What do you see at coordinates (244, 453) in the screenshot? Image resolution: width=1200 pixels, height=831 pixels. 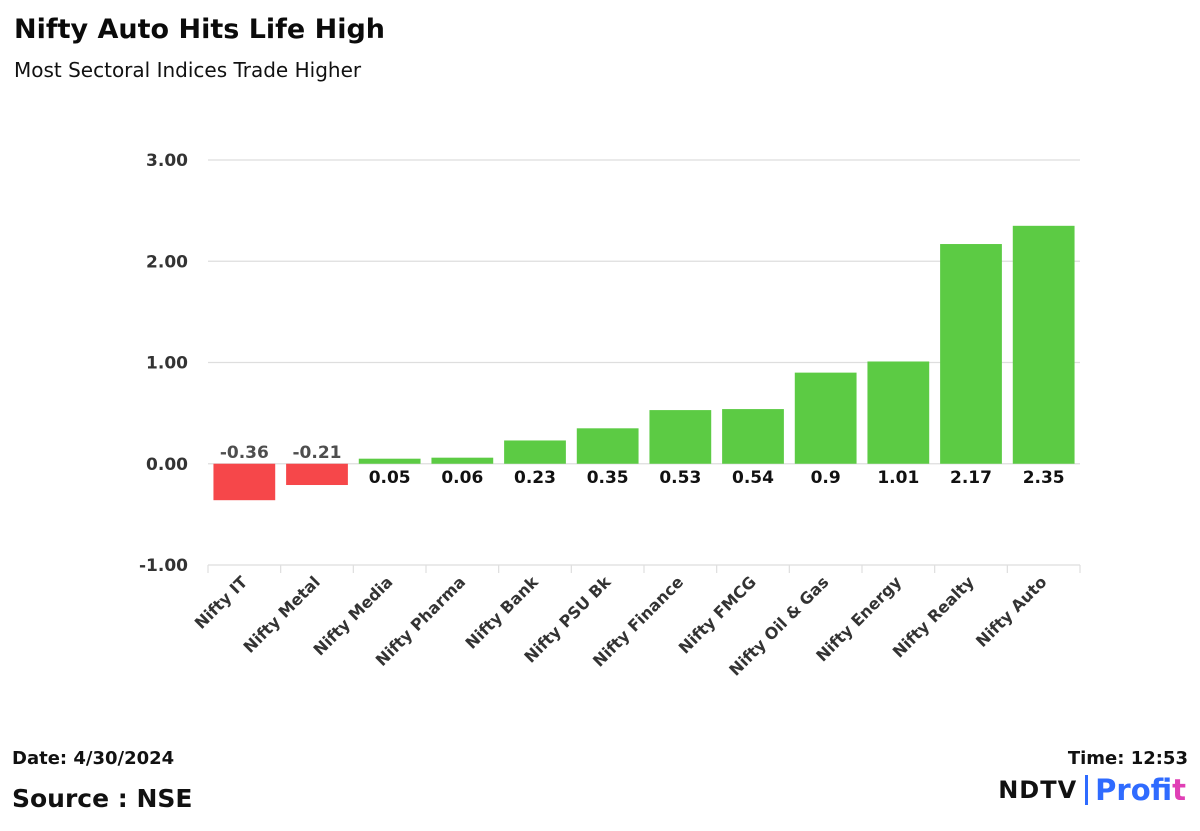 I see `value-label: -0.36` at bounding box center [244, 453].